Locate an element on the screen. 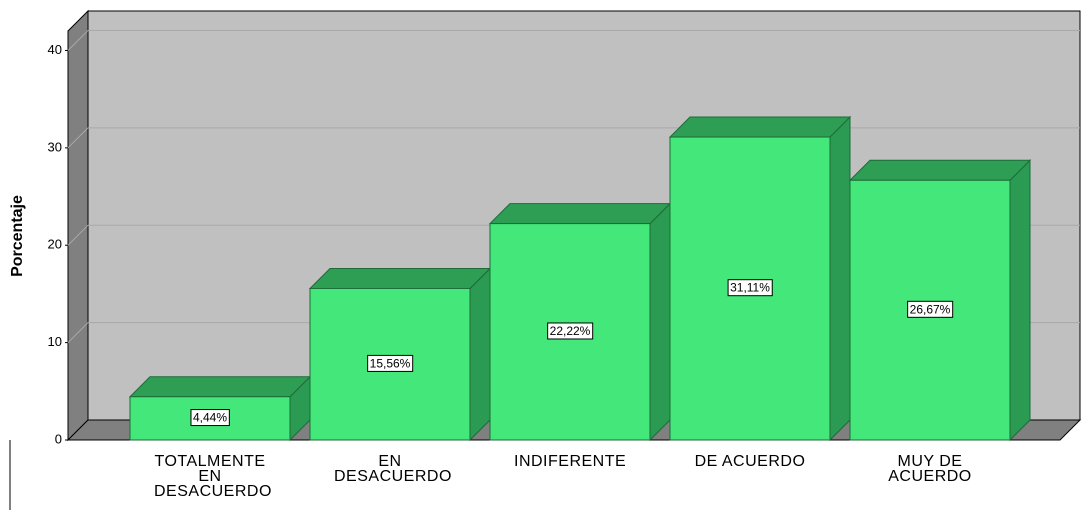 Image resolution: width=1082 pixels, height=510 pixels. y-tick-label: 0 is located at coordinates (58, 438).